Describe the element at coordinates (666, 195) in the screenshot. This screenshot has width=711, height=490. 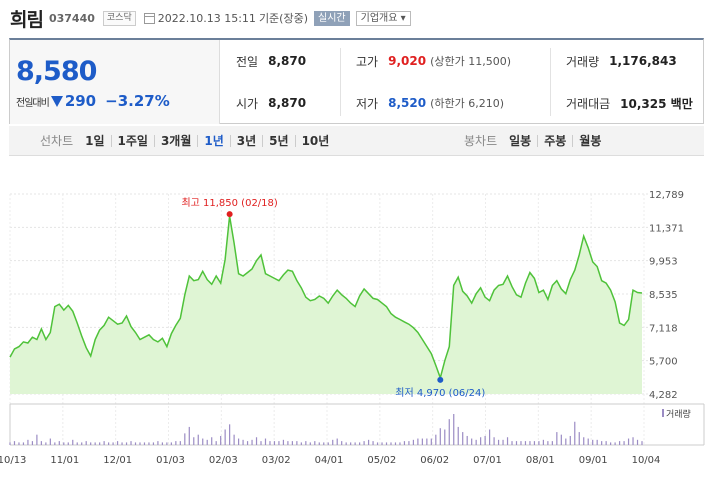
I see `y-tick-label: 12,789` at that location.